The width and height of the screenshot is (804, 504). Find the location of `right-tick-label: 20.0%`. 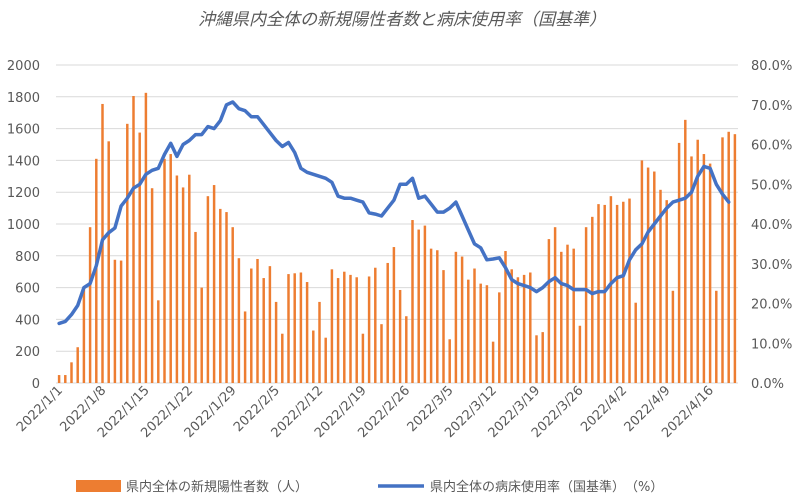

right-tick-label: 20.0% is located at coordinates (771, 305).